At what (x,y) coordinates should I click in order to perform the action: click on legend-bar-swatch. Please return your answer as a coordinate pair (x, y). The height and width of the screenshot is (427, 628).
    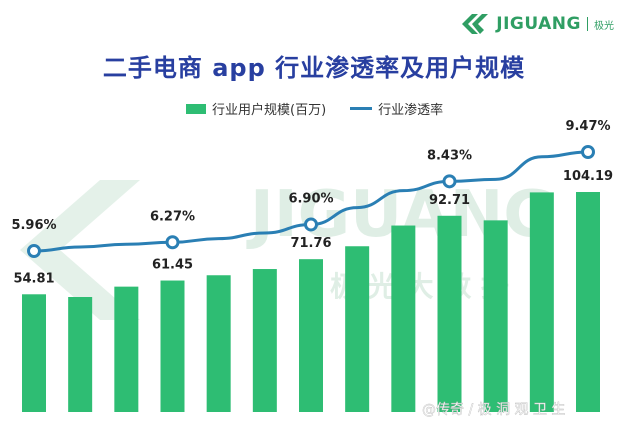
    Looking at the image, I should click on (196, 108).